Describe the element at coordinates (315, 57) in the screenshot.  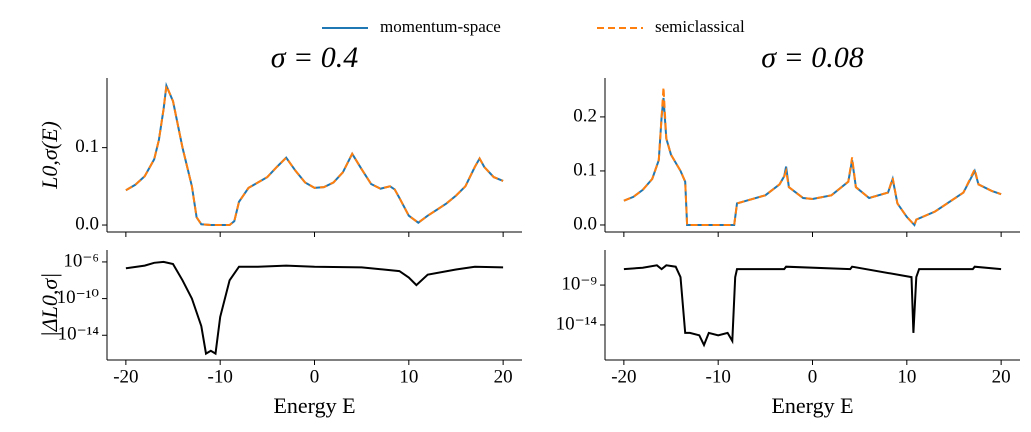
I see `subplot-title: σ = 0.4` at that location.